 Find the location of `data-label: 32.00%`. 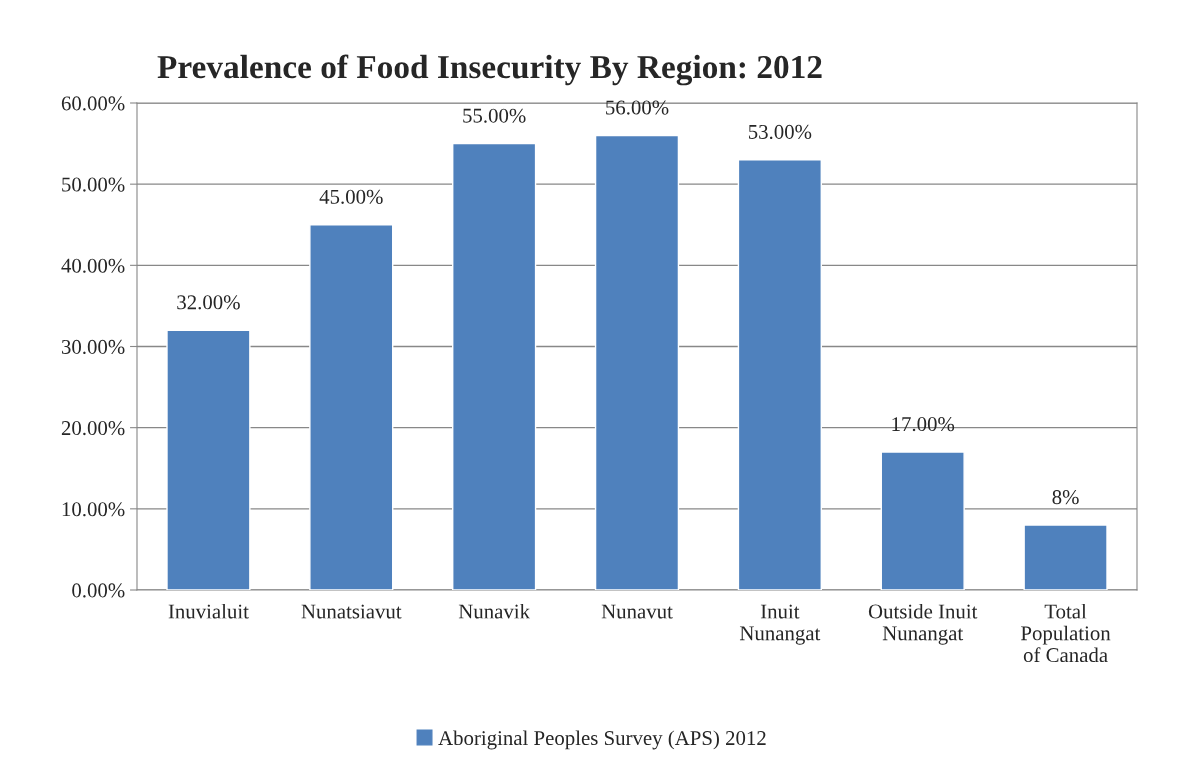

data-label: 32.00% is located at coordinates (208, 302).